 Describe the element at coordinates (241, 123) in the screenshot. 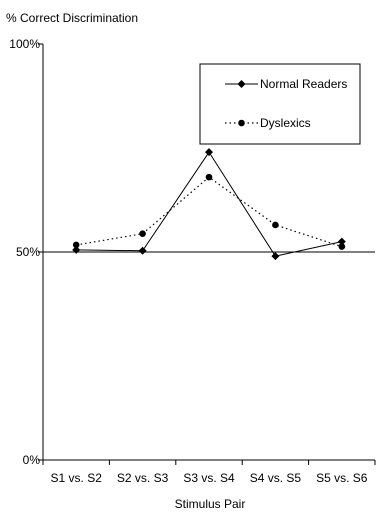

I see `legend-marker-dyslexics` at that location.